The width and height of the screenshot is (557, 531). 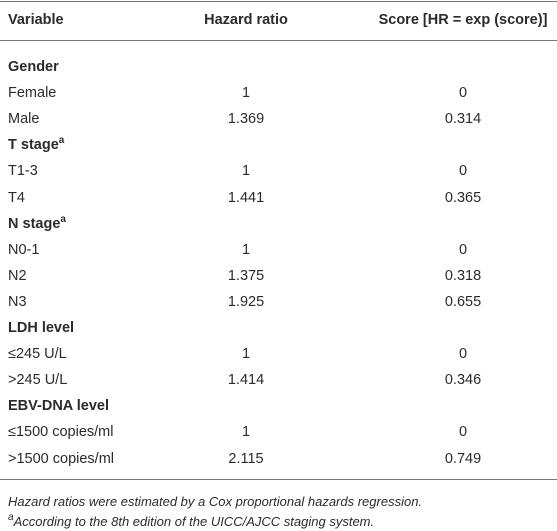 What do you see at coordinates (24, 119) in the screenshot?
I see `row-label: Male` at bounding box center [24, 119].